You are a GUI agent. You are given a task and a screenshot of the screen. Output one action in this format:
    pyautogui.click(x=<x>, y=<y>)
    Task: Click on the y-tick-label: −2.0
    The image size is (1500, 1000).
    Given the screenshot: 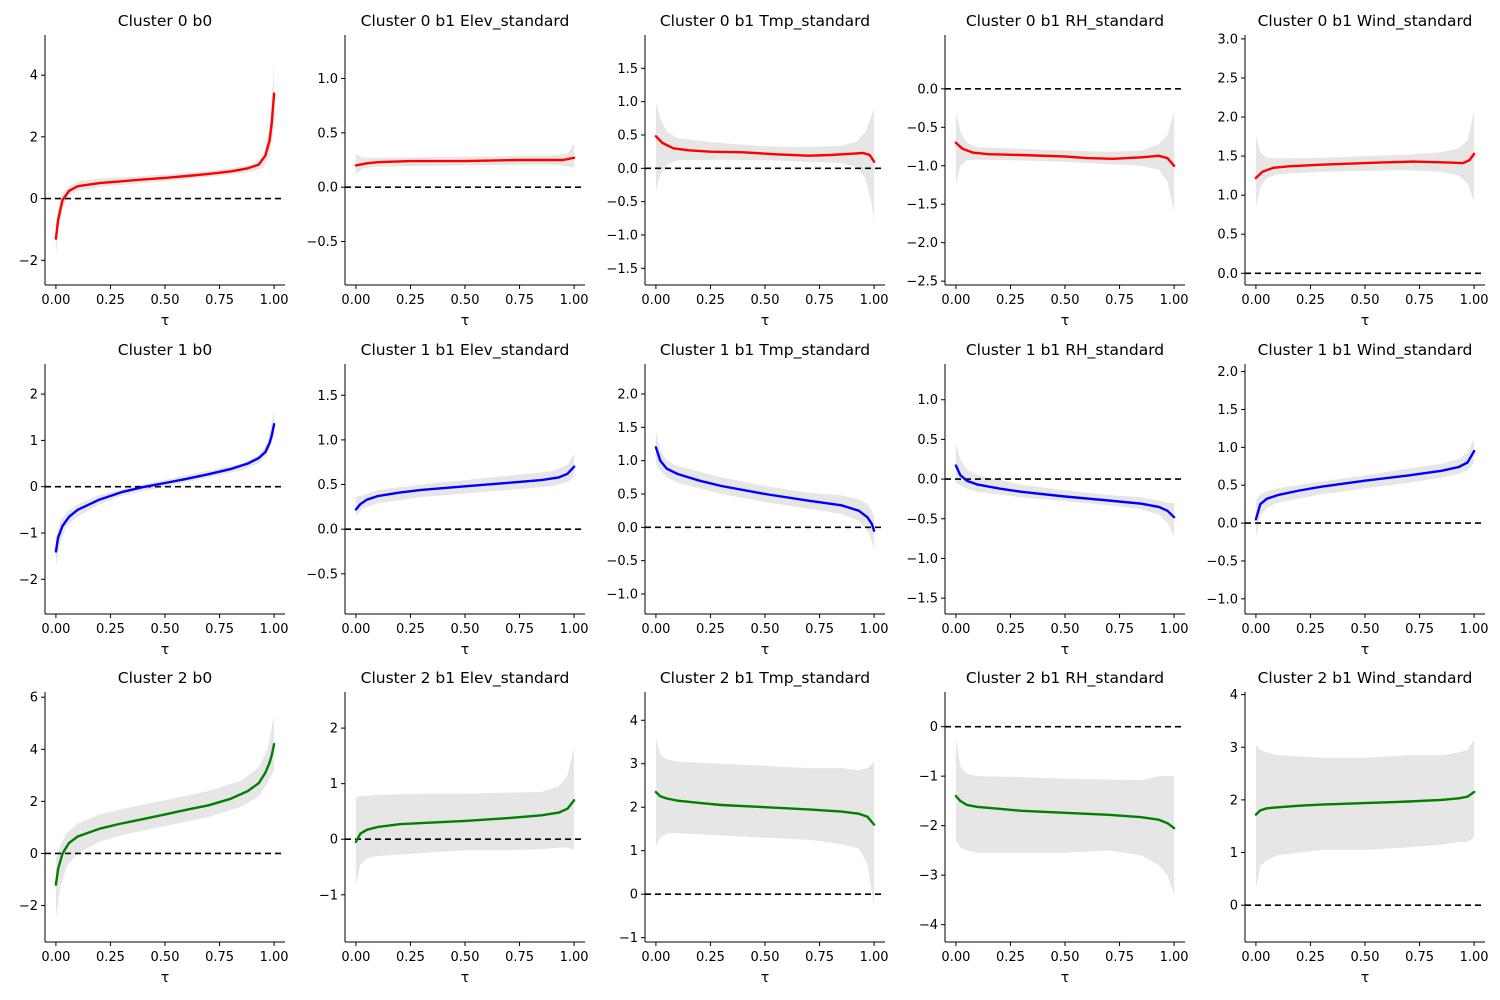 What is the action you would take?
    pyautogui.click(x=922, y=243)
    